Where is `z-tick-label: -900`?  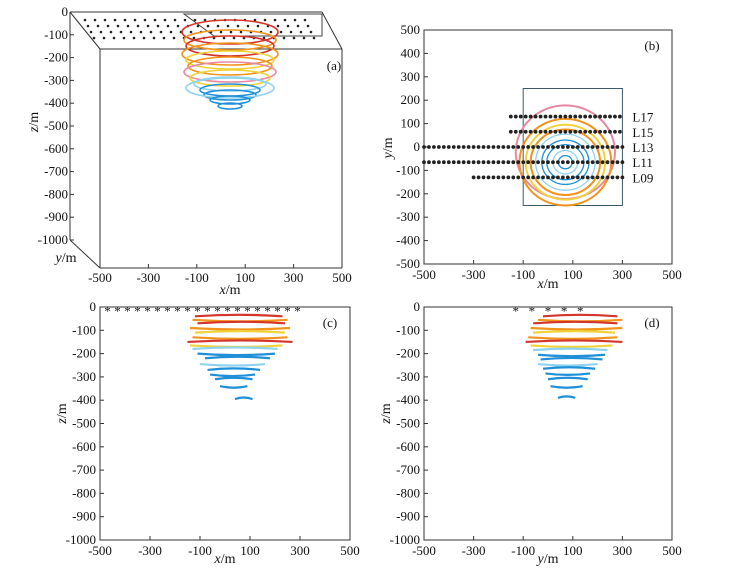 z-tick-label: -900 is located at coordinates (56, 216).